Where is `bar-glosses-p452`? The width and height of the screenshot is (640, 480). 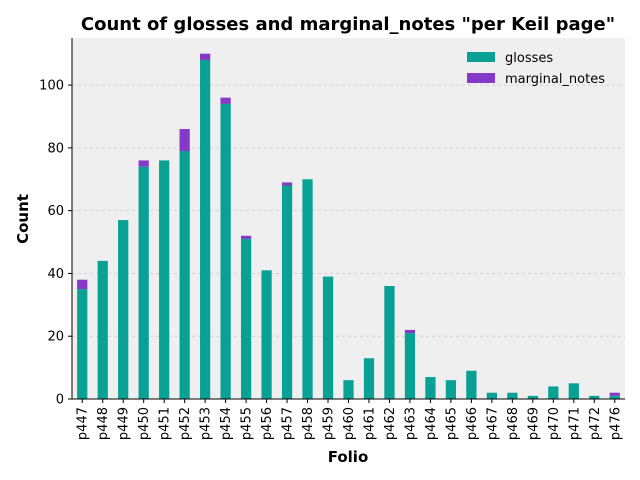 bar-glosses-p452 is located at coordinates (184, 275).